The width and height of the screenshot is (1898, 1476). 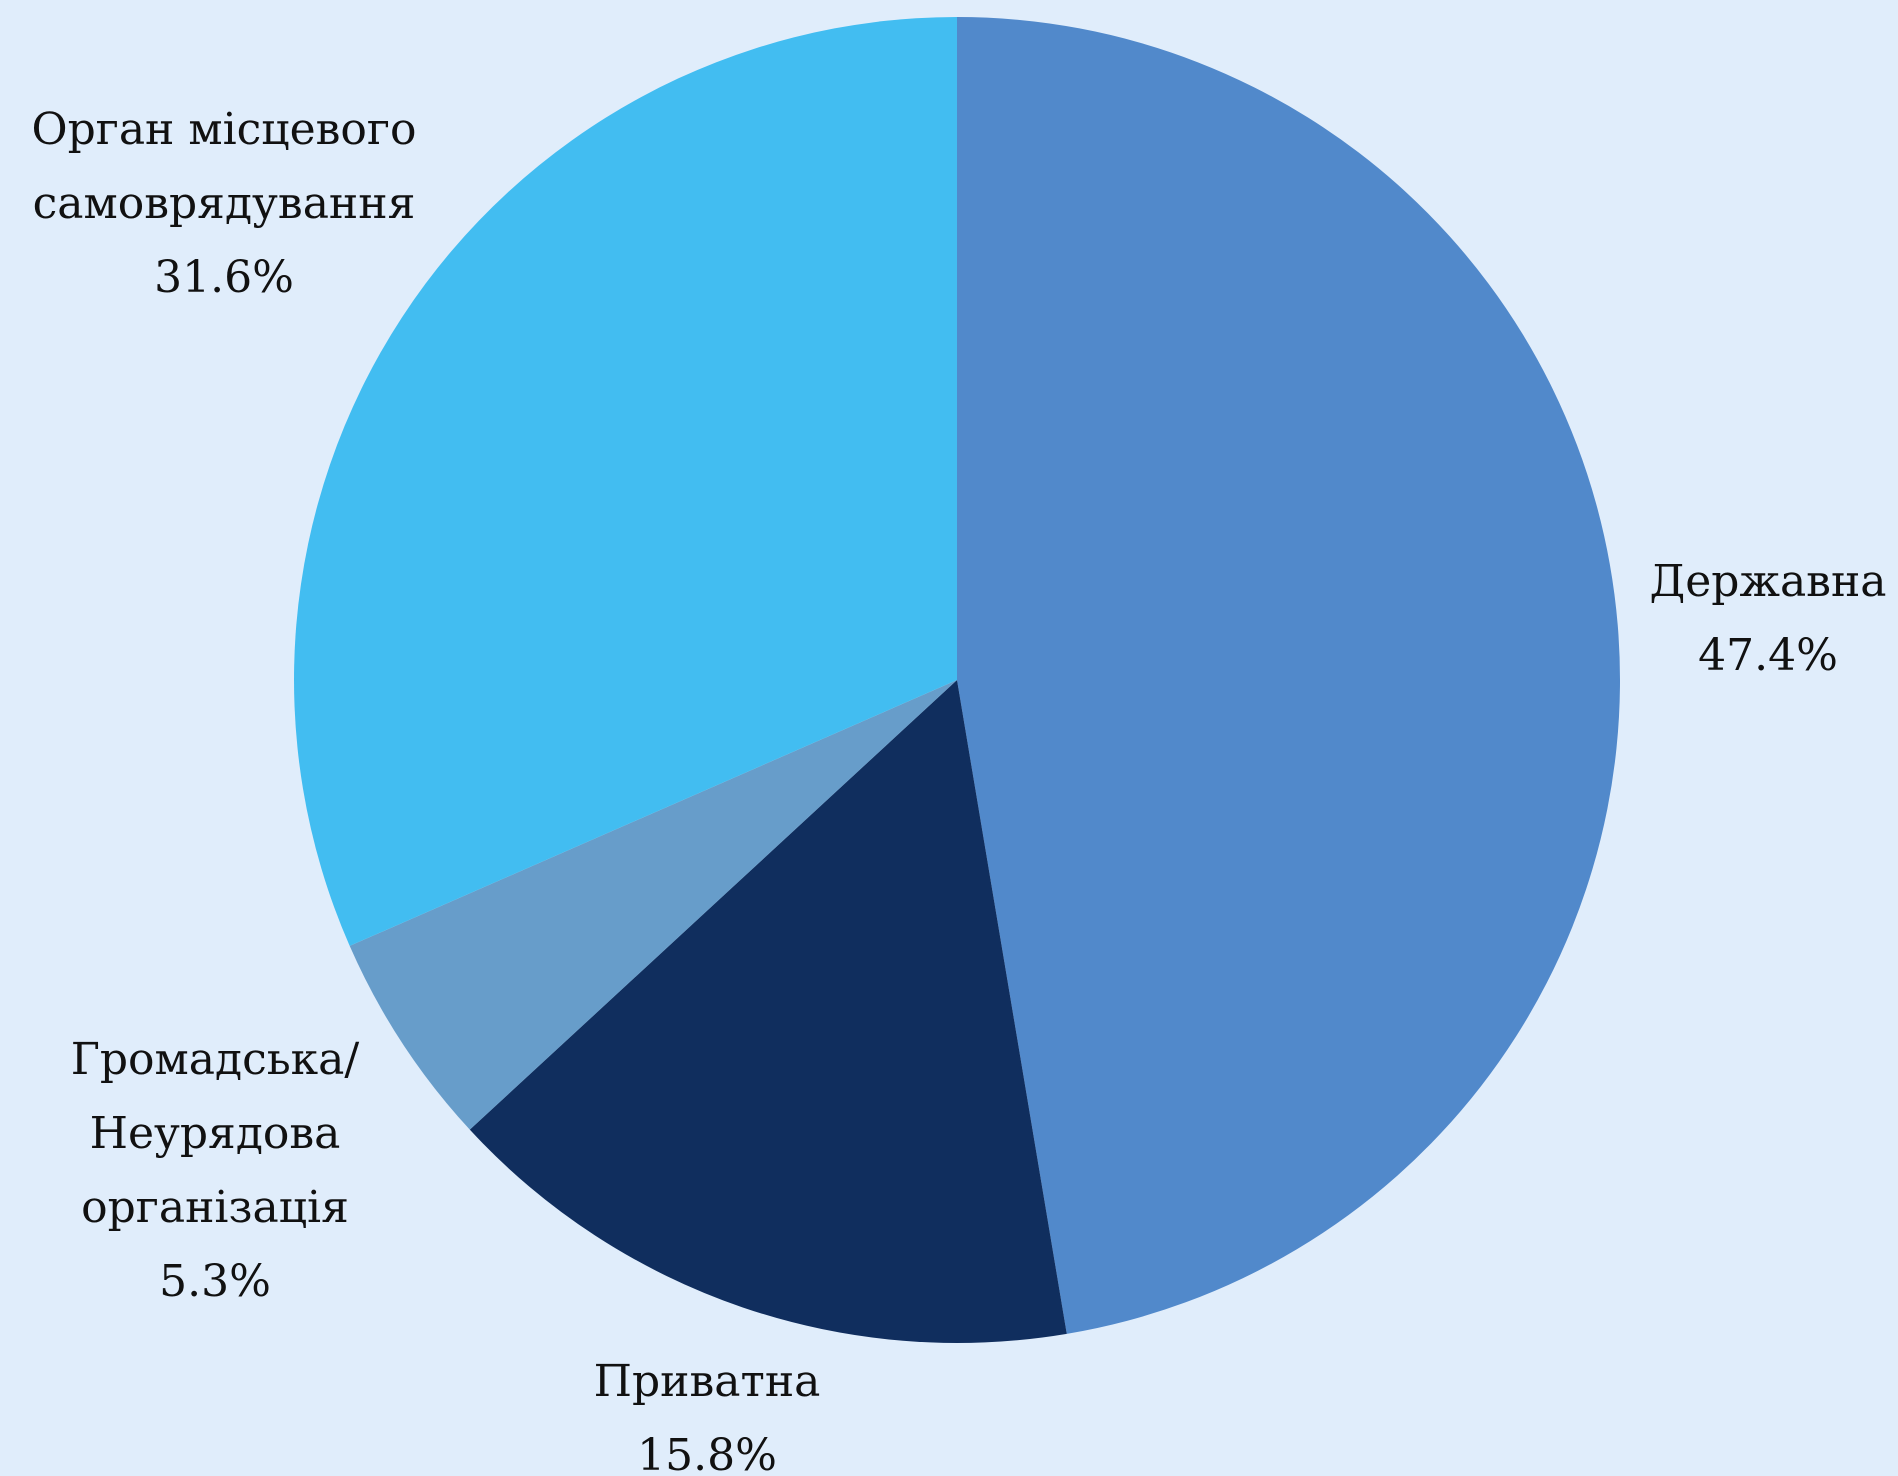 What do you see at coordinates (707, 1453) in the screenshot?
I see `slice-value-label: 15.8%` at bounding box center [707, 1453].